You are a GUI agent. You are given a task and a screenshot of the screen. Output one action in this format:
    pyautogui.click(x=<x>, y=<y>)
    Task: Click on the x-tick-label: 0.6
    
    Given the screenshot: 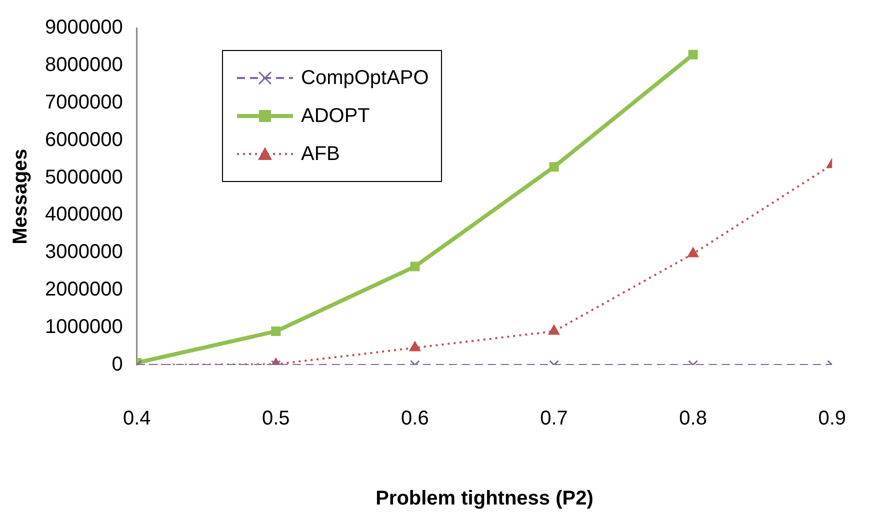 What is the action you would take?
    pyautogui.click(x=415, y=419)
    